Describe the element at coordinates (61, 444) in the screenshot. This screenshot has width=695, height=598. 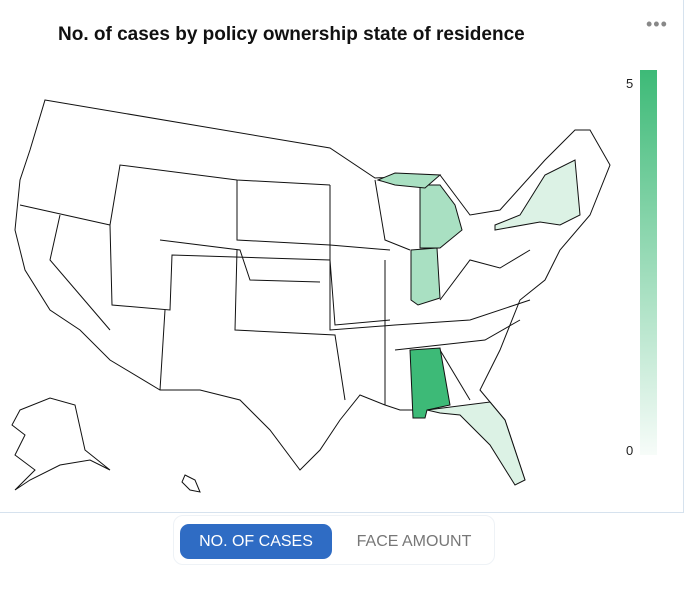
I see `alaska` at that location.